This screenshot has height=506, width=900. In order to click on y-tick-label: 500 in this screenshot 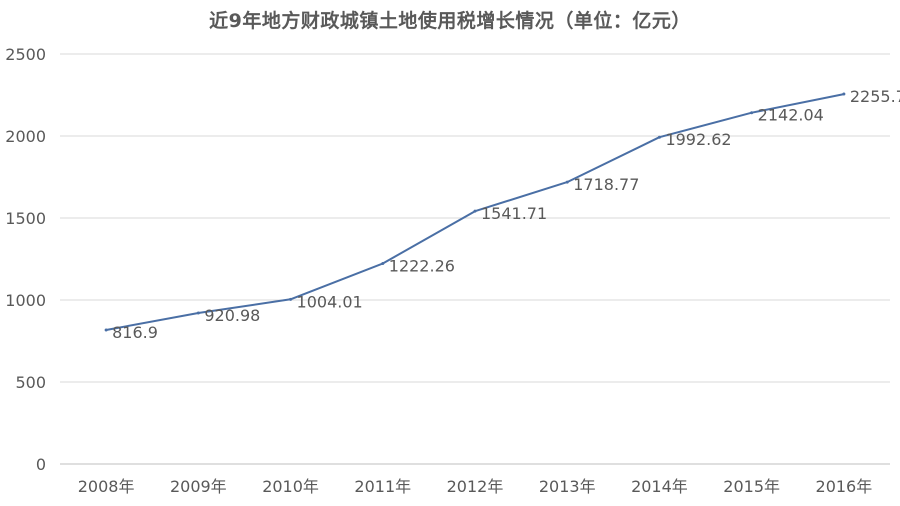, I will do `click(30, 382)`.